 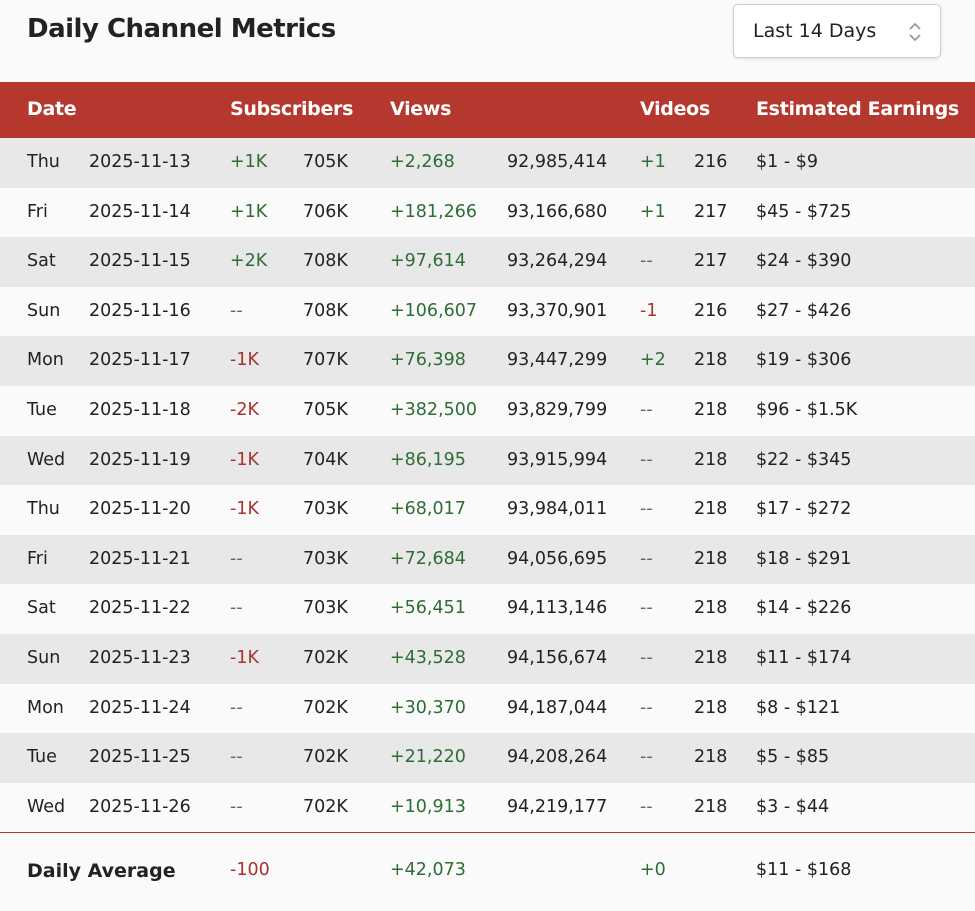 What do you see at coordinates (325, 310) in the screenshot?
I see `subscriber-total: 708K` at bounding box center [325, 310].